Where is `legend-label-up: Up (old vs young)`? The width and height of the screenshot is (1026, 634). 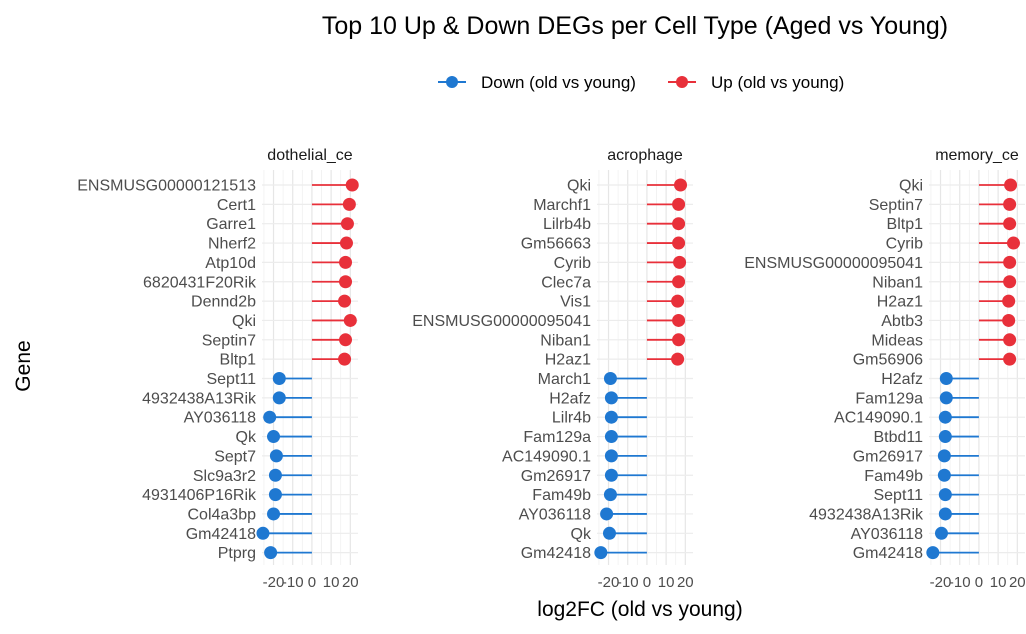
legend-label-up: Up (old vs young) is located at coordinates (777, 82).